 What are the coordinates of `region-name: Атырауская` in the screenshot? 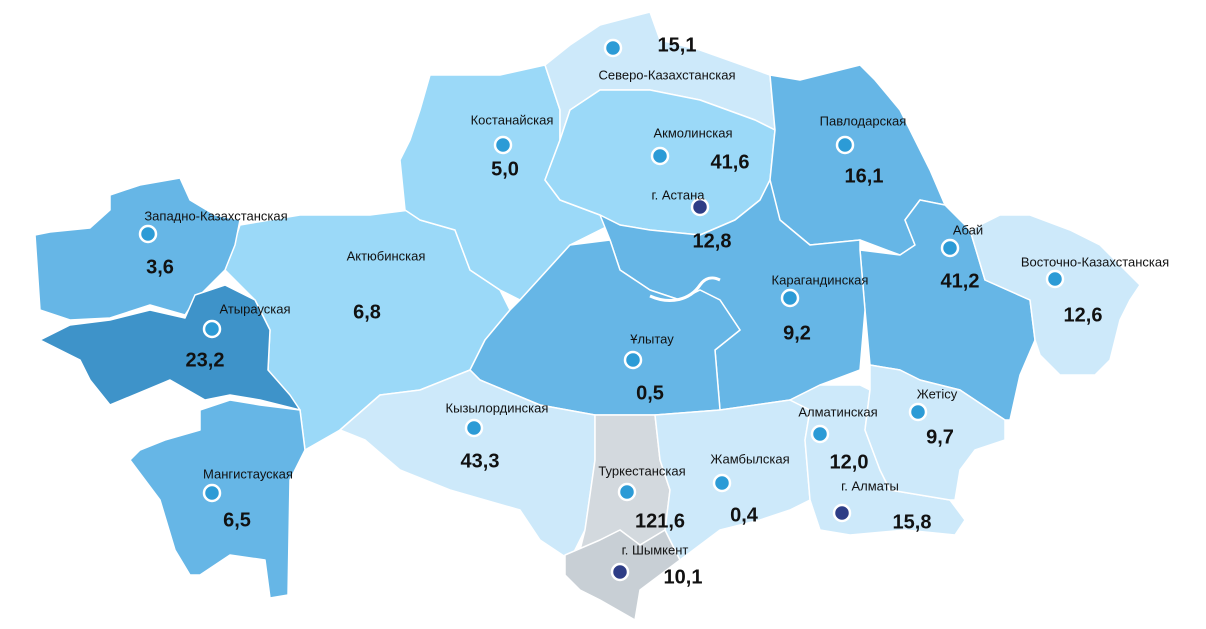 It's located at (254, 308).